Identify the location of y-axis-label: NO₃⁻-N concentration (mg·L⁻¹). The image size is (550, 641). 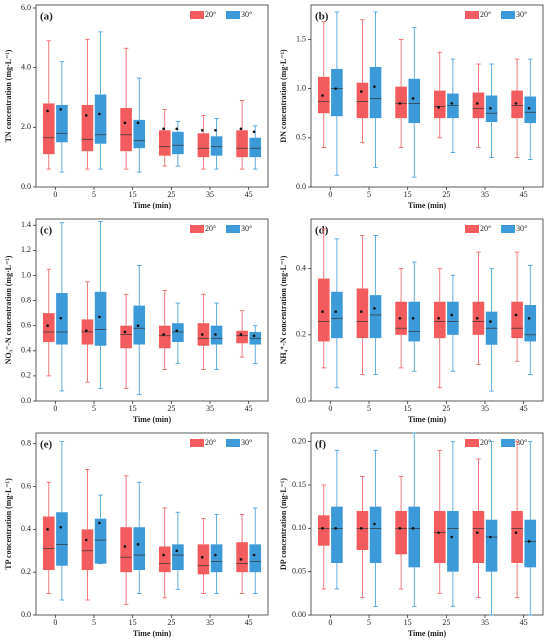
(8, 309).